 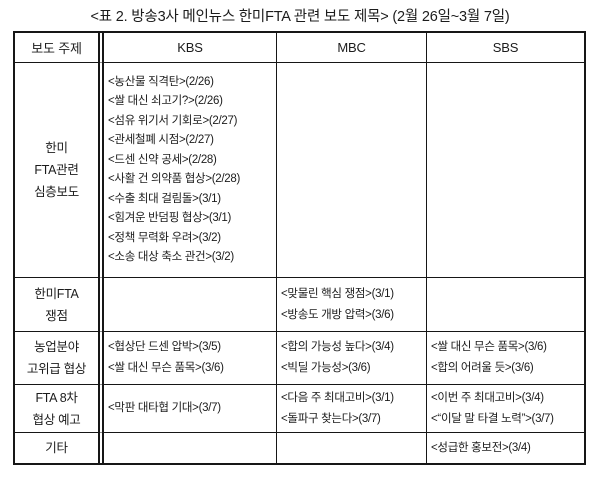 What do you see at coordinates (56, 347) in the screenshot?
I see `row-label-line: 농업분야` at bounding box center [56, 347].